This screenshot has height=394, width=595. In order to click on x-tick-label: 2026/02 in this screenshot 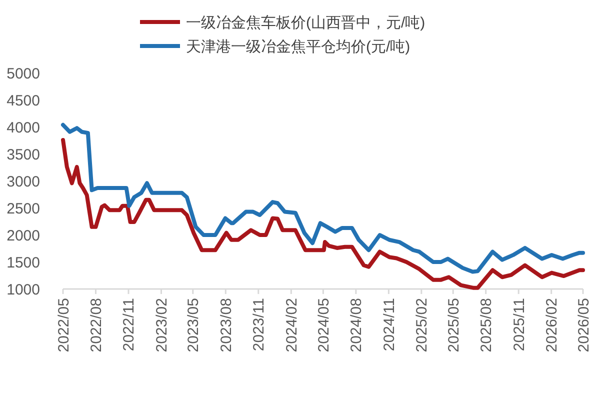, I will do `click(552, 325)`.